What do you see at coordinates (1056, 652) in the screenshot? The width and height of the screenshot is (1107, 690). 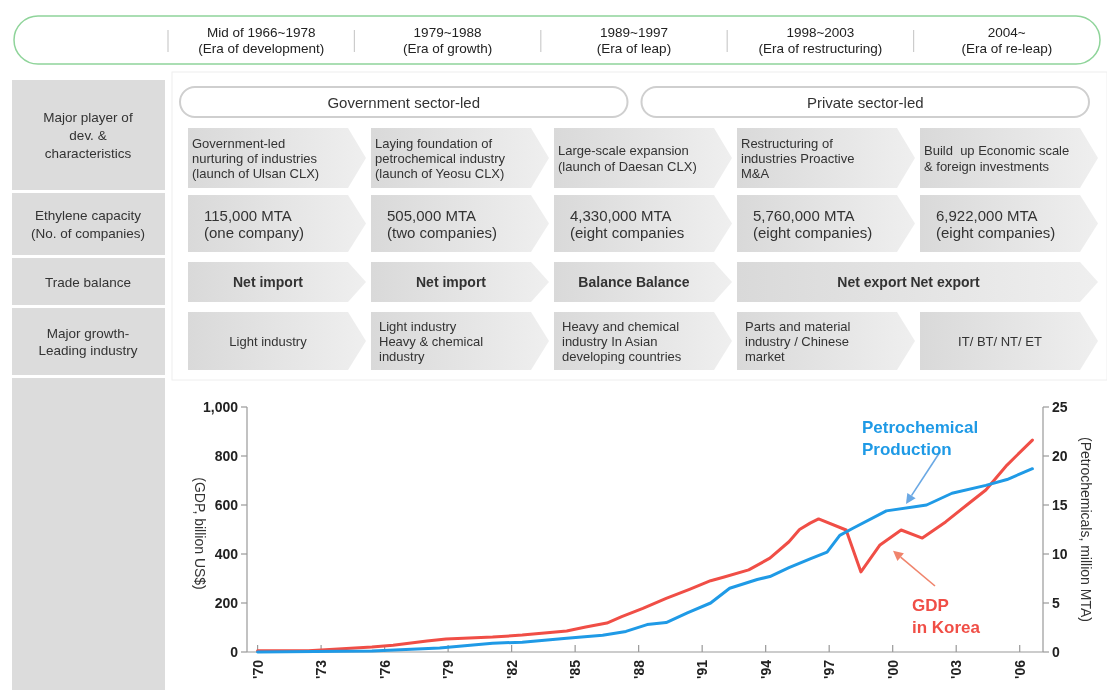 I see `y2-tick-label: 0` at bounding box center [1056, 652].